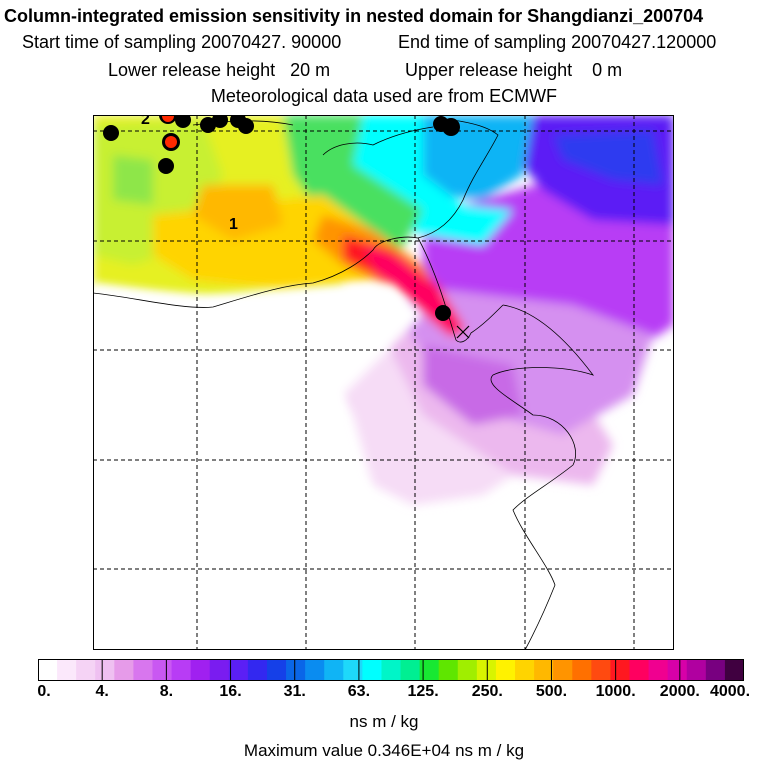  I want to click on cluster-label-2: 2, so click(145, 121).